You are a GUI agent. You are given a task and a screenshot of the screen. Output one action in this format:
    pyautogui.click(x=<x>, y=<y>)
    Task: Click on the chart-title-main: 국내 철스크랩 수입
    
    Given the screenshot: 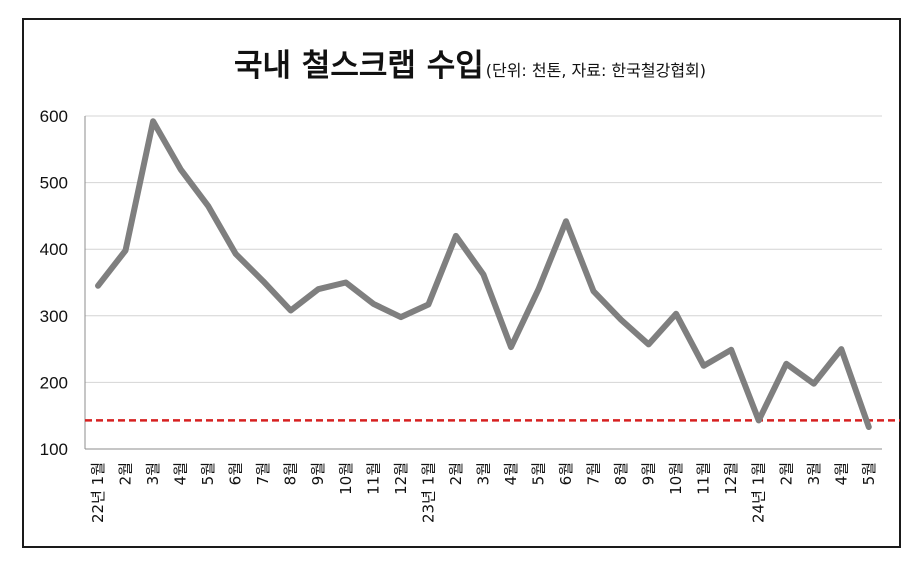 What is the action you would take?
    pyautogui.click(x=359, y=66)
    